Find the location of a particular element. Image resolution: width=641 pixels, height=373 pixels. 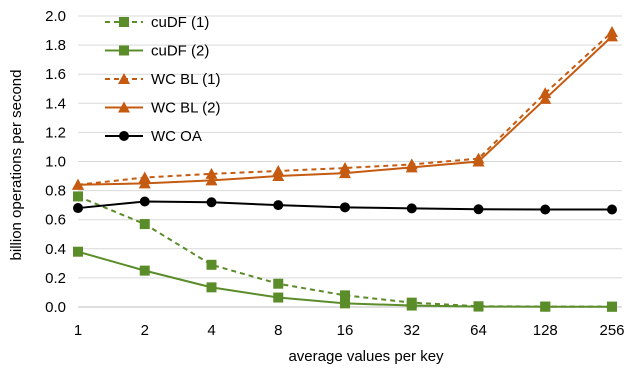

x-tick-label: 2 is located at coordinates (145, 330).